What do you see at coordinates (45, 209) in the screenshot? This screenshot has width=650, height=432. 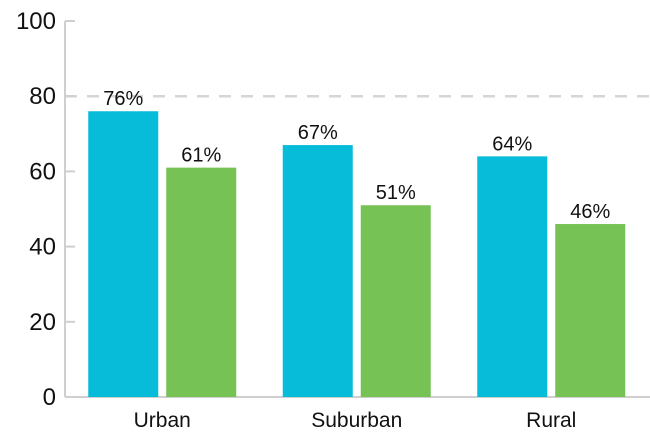 I see `y-axis-ticks: 0 20 40 60 80 100` at bounding box center [45, 209].